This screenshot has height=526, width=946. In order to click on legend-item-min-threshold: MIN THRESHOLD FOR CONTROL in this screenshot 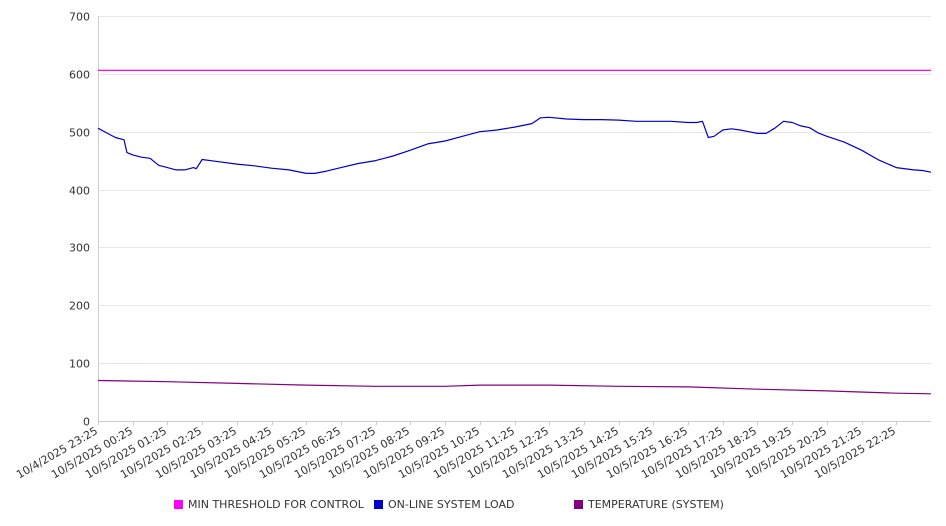, I will do `click(269, 504)`.